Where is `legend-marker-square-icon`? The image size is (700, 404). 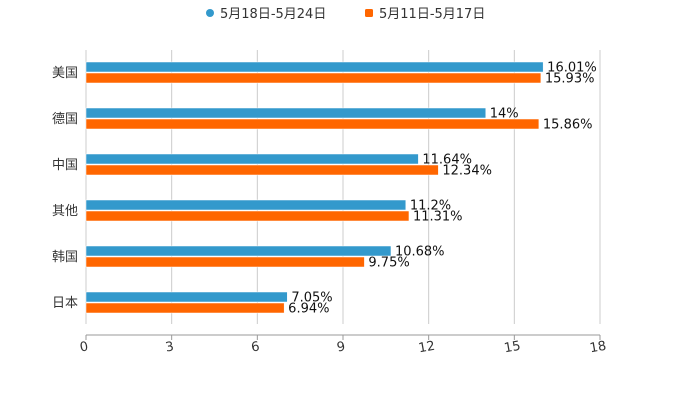 legend-marker-square-icon is located at coordinates (369, 13).